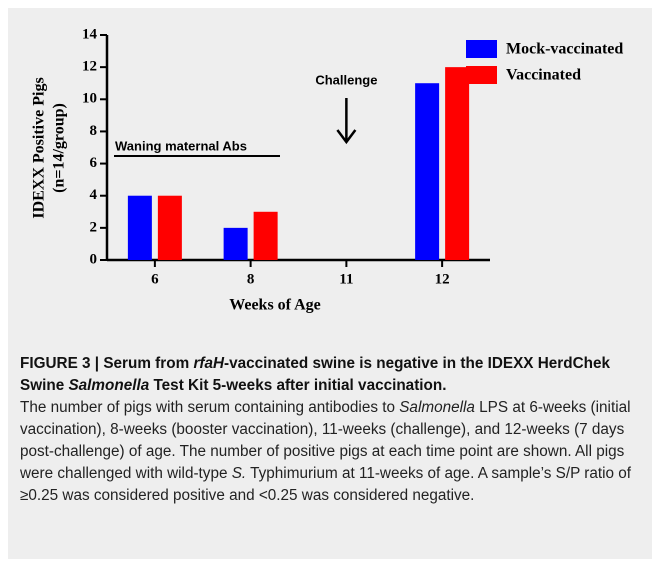 This screenshot has width=660, height=567. What do you see at coordinates (39, 147) in the screenshot?
I see `y-axis-label: IDEXX Positive Pigs` at bounding box center [39, 147].